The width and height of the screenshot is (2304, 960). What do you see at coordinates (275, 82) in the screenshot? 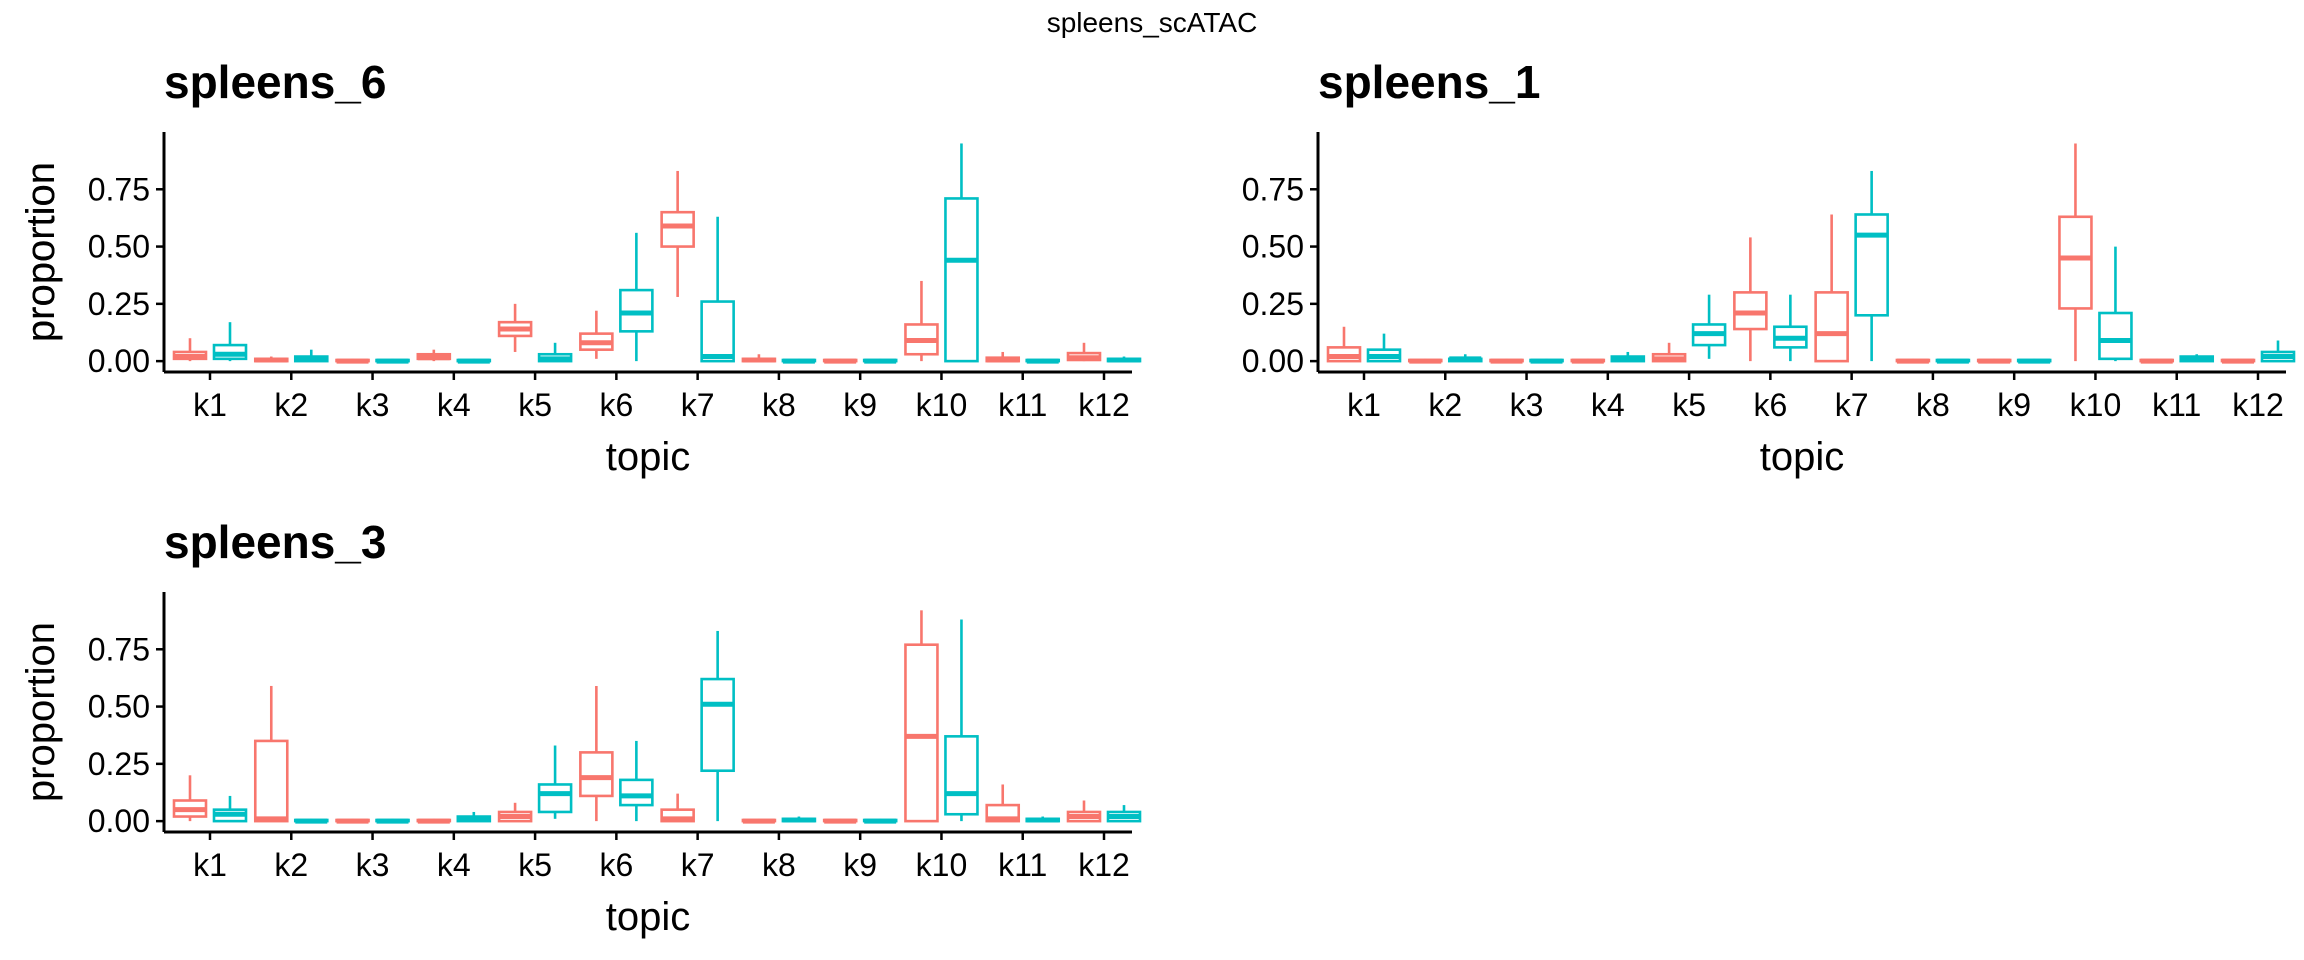
I see `panel-title: spleens_6` at bounding box center [275, 82].